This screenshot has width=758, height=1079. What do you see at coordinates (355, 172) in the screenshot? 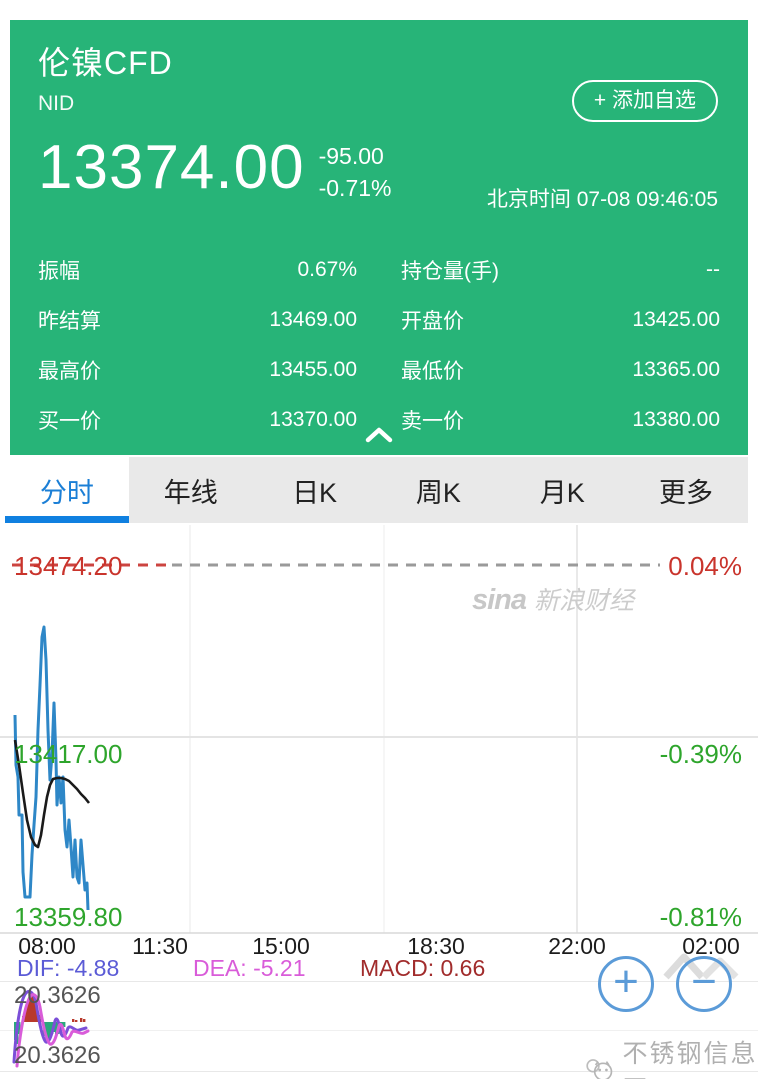
I see `price-change-block: -95.00 -0.71%` at bounding box center [355, 172].